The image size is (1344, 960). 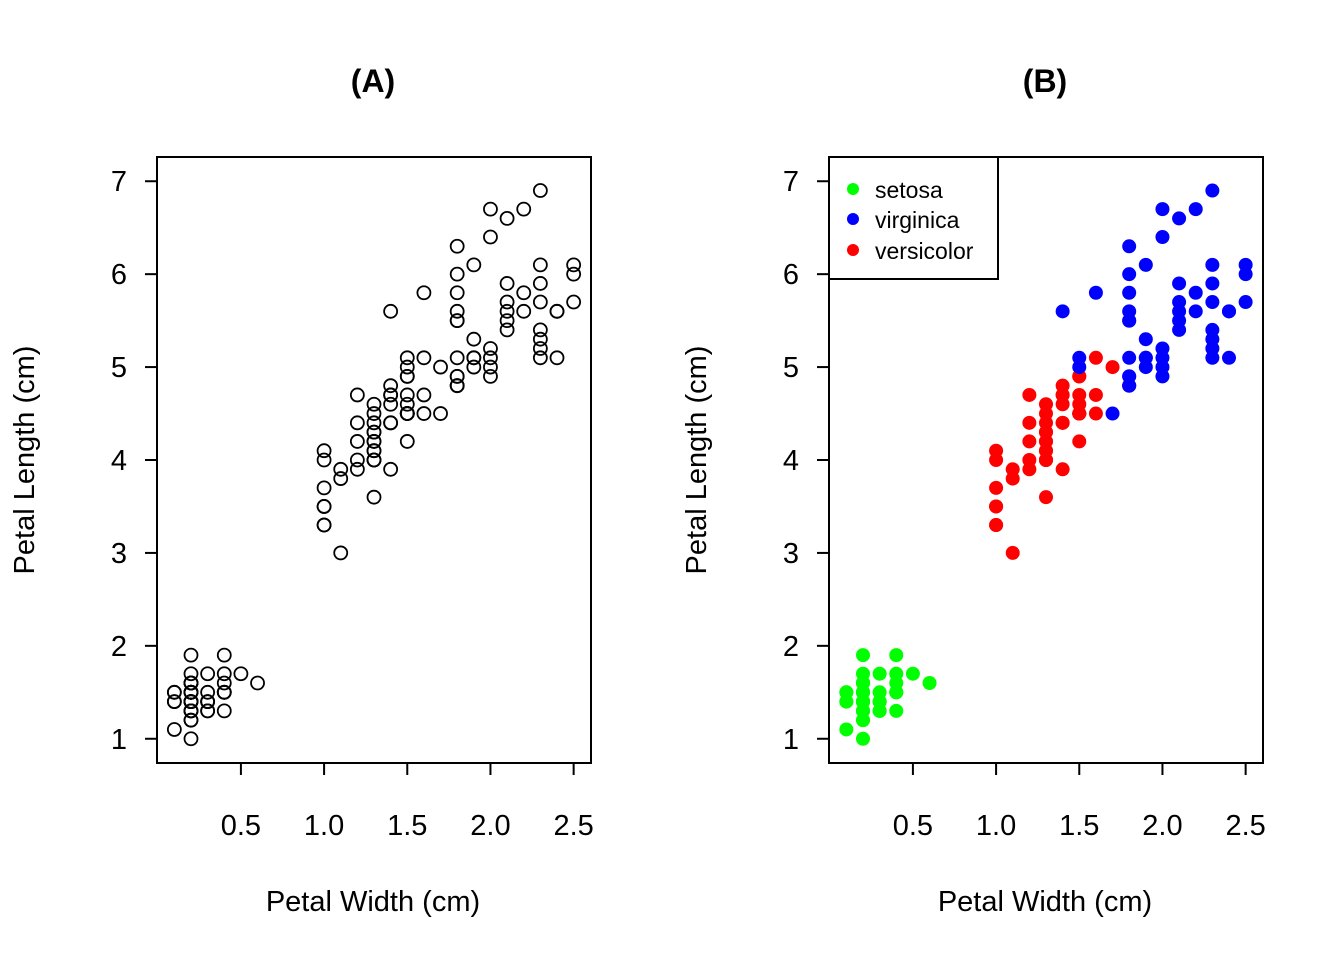 What do you see at coordinates (791, 740) in the screenshot?
I see `panel-b-y-tick-label: 1` at bounding box center [791, 740].